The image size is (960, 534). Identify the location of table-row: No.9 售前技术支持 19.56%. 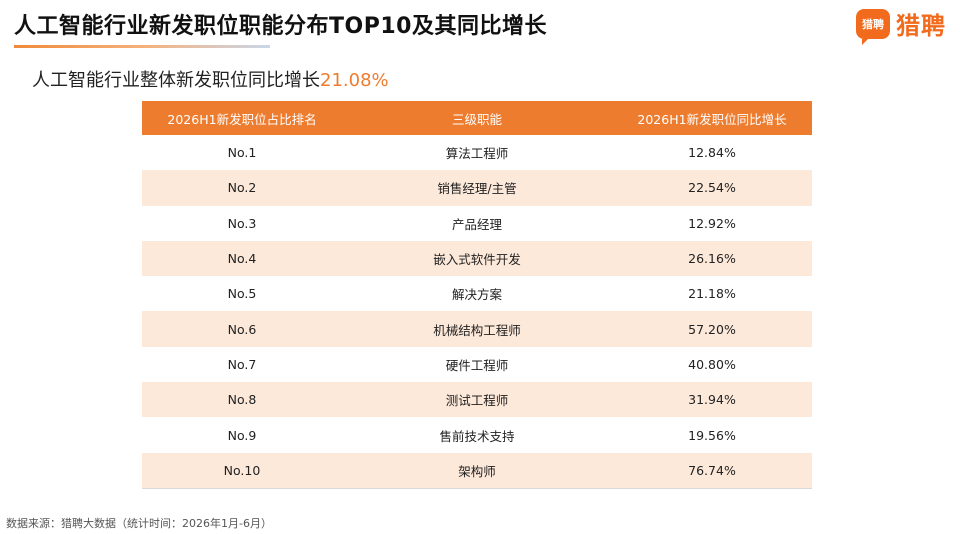
(477, 435).